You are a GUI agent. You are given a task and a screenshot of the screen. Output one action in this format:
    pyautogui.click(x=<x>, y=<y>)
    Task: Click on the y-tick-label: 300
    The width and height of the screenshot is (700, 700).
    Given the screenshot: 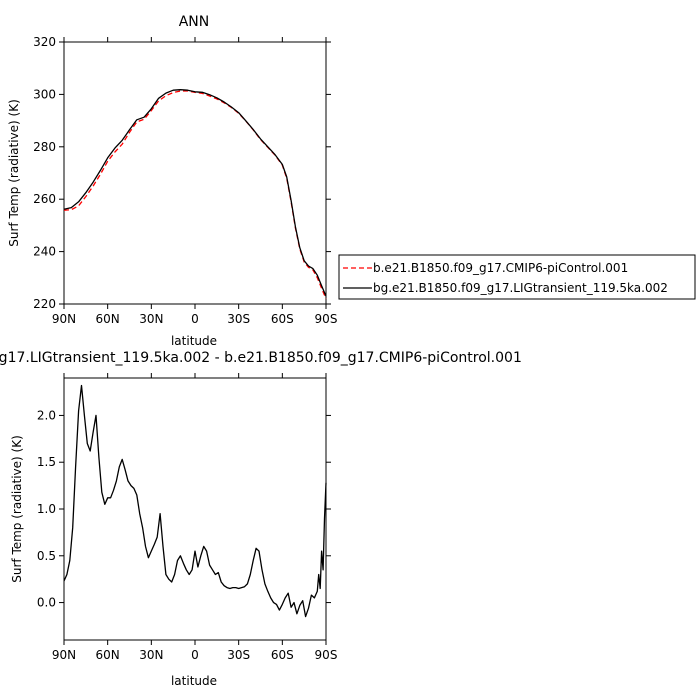 What is the action you would take?
    pyautogui.click(x=44, y=94)
    